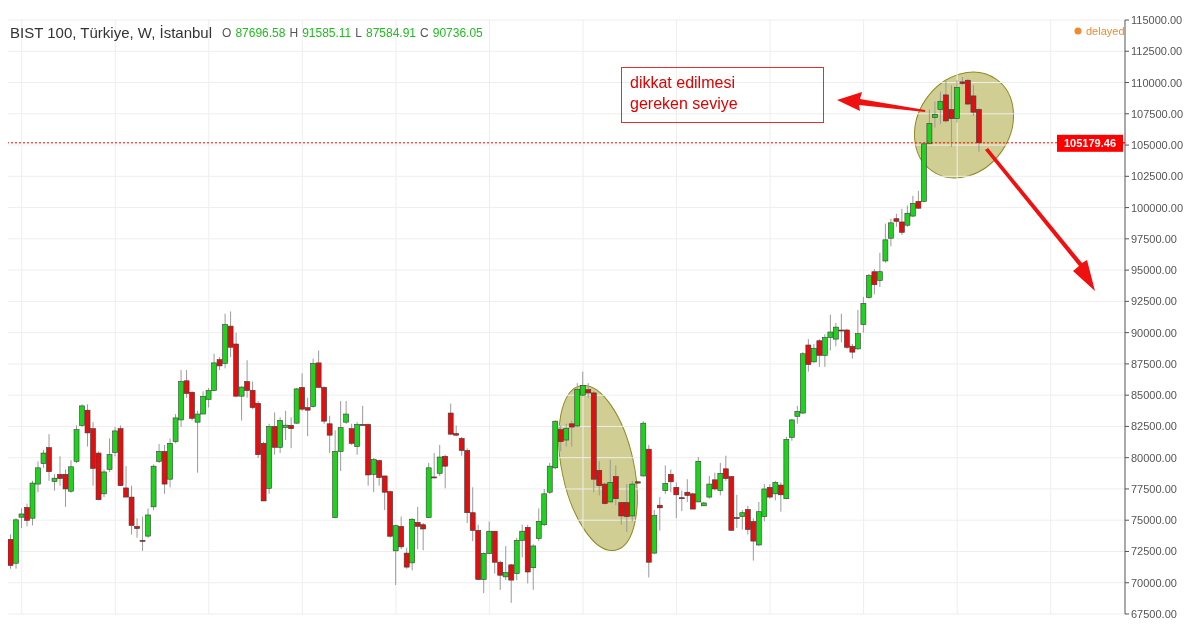 The width and height of the screenshot is (1200, 630). Describe the element at coordinates (1154, 520) in the screenshot. I see `y-tick-label: 75000.00` at that location.